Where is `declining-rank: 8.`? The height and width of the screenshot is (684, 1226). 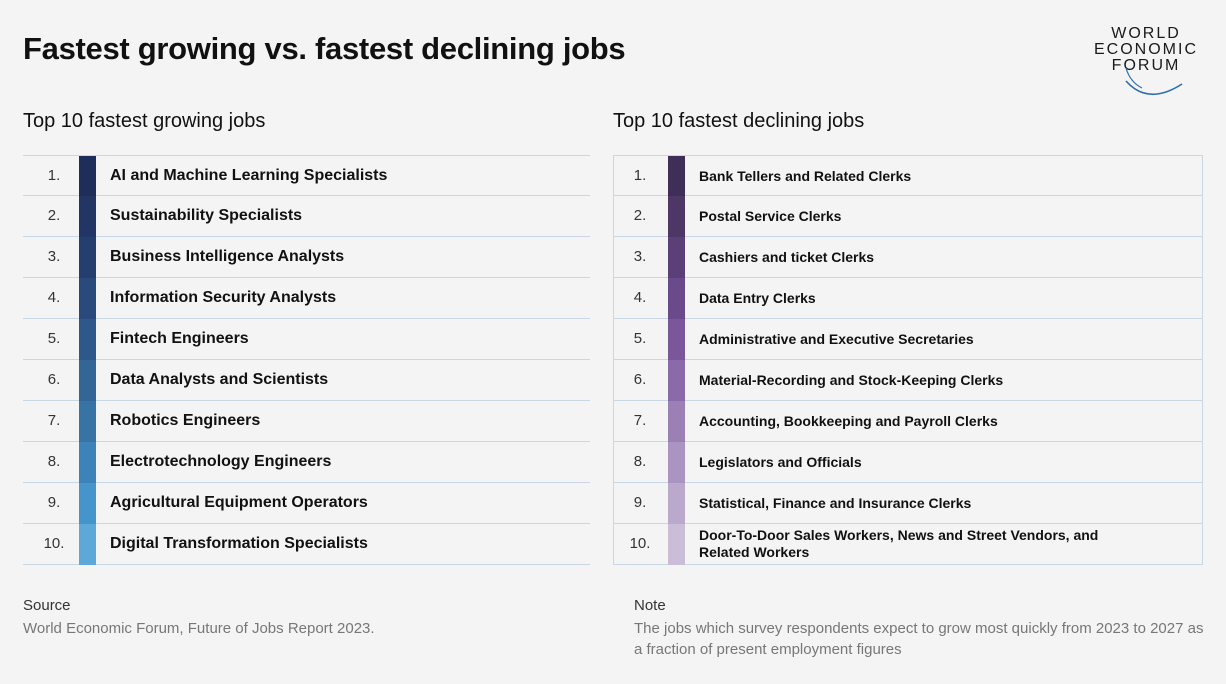 declining-rank: 8. is located at coordinates (640, 461).